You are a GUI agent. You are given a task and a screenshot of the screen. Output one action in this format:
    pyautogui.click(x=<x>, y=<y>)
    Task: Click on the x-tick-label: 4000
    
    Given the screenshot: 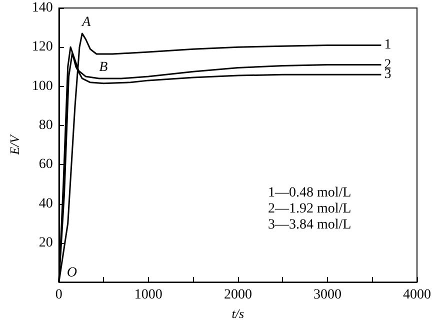 What is the action you would take?
    pyautogui.click(x=417, y=295)
    